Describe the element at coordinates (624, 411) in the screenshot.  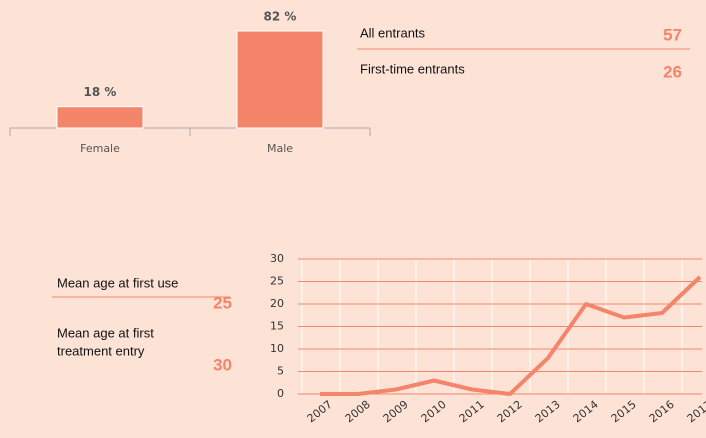
I see `x-tick-label: 2015` at that location.